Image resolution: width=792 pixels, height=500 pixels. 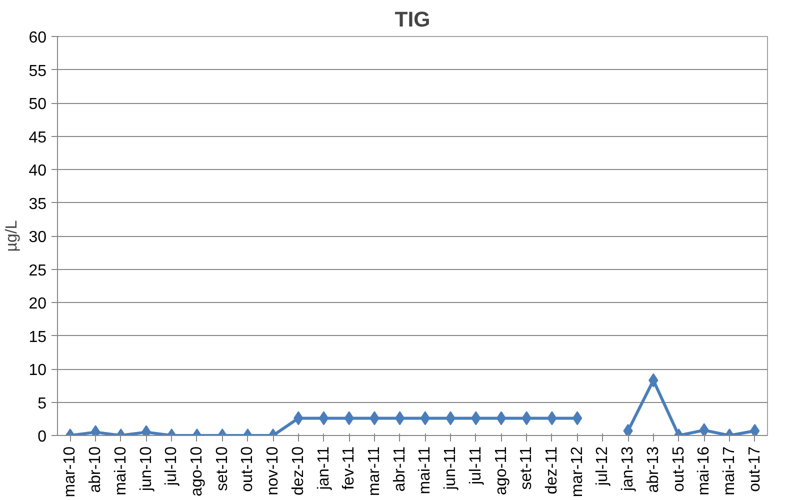 What do you see at coordinates (42, 403) in the screenshot?
I see `y-tick-label: 5` at bounding box center [42, 403].